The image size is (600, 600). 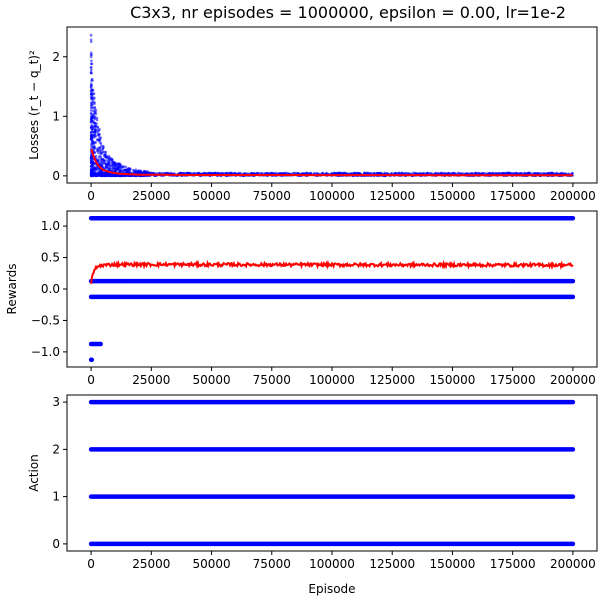 I want to click on x-tick-label: 75000, so click(x=272, y=380).